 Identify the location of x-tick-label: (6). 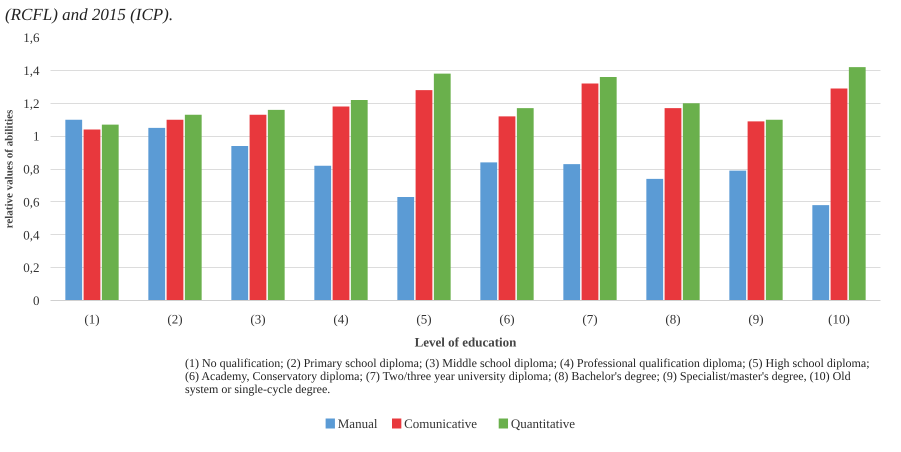
(507, 319).